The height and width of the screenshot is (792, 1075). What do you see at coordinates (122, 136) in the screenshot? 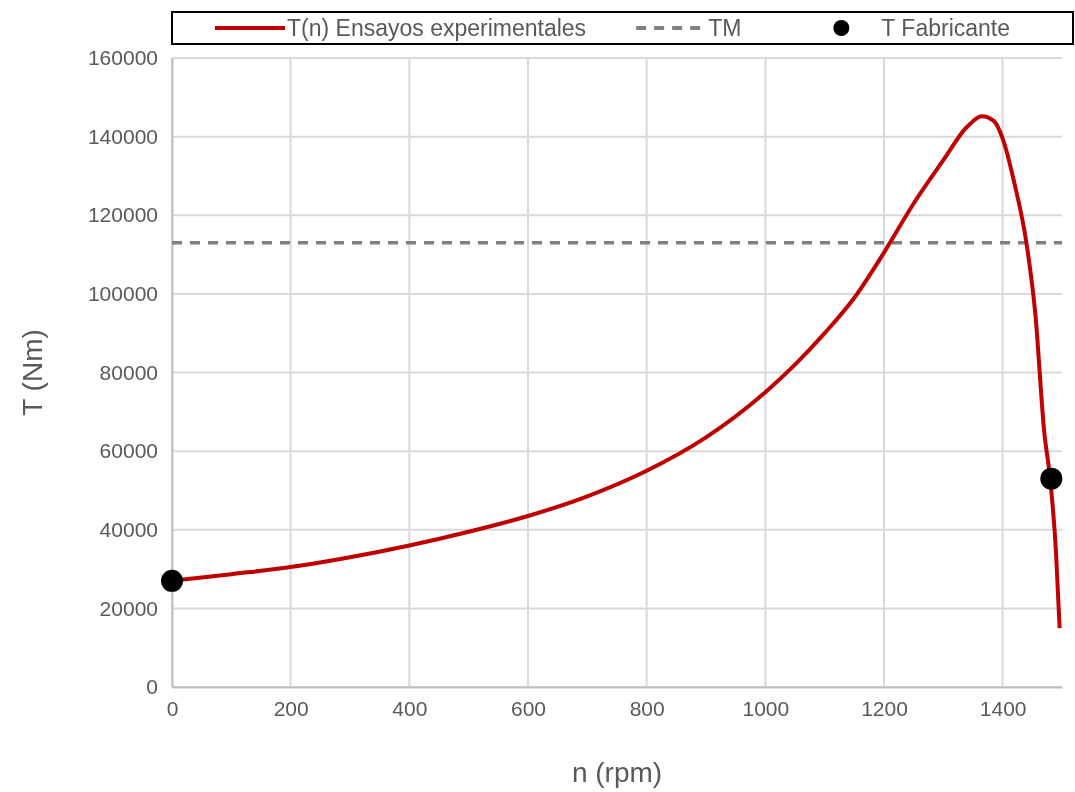
I see `y-tick-label: 140000` at bounding box center [122, 136].